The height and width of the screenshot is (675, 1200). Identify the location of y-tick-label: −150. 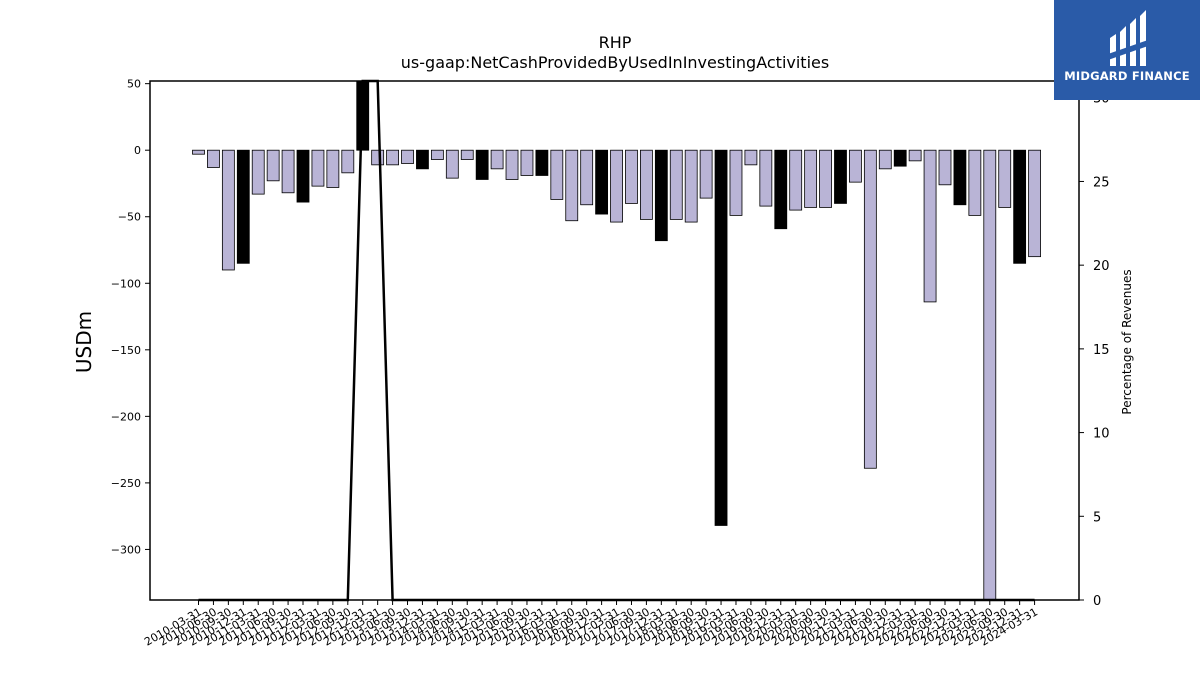
(126, 350).